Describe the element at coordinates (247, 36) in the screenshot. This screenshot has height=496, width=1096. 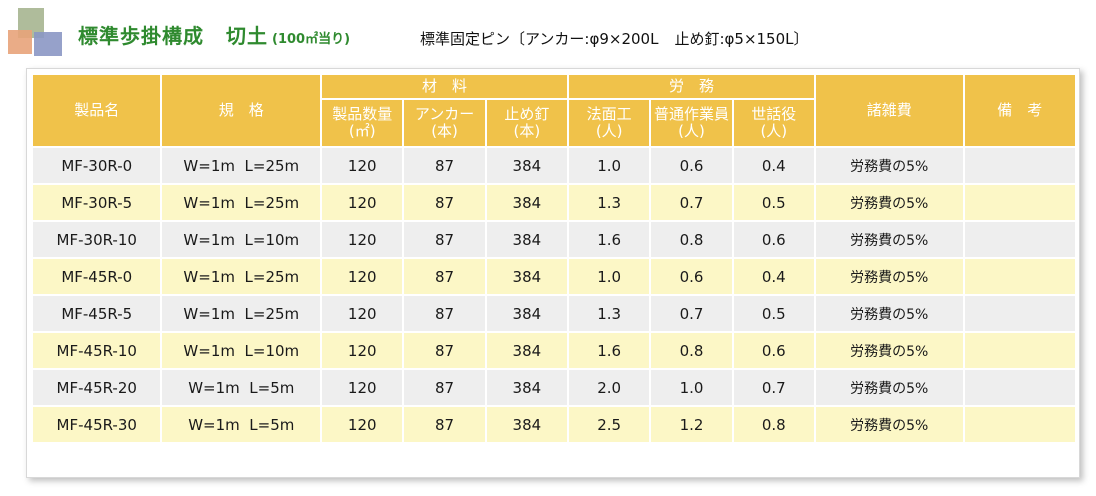
I see `title-type: 切土` at that location.